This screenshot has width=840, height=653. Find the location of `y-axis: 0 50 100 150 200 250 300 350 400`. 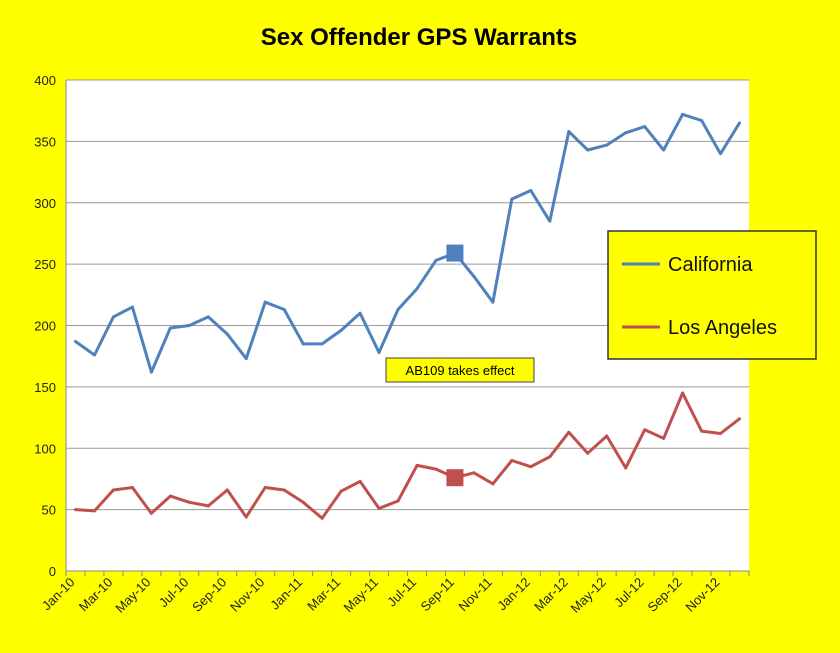

y-axis: 0 50 100 150 200 250 300 350 400 is located at coordinates (45, 326).